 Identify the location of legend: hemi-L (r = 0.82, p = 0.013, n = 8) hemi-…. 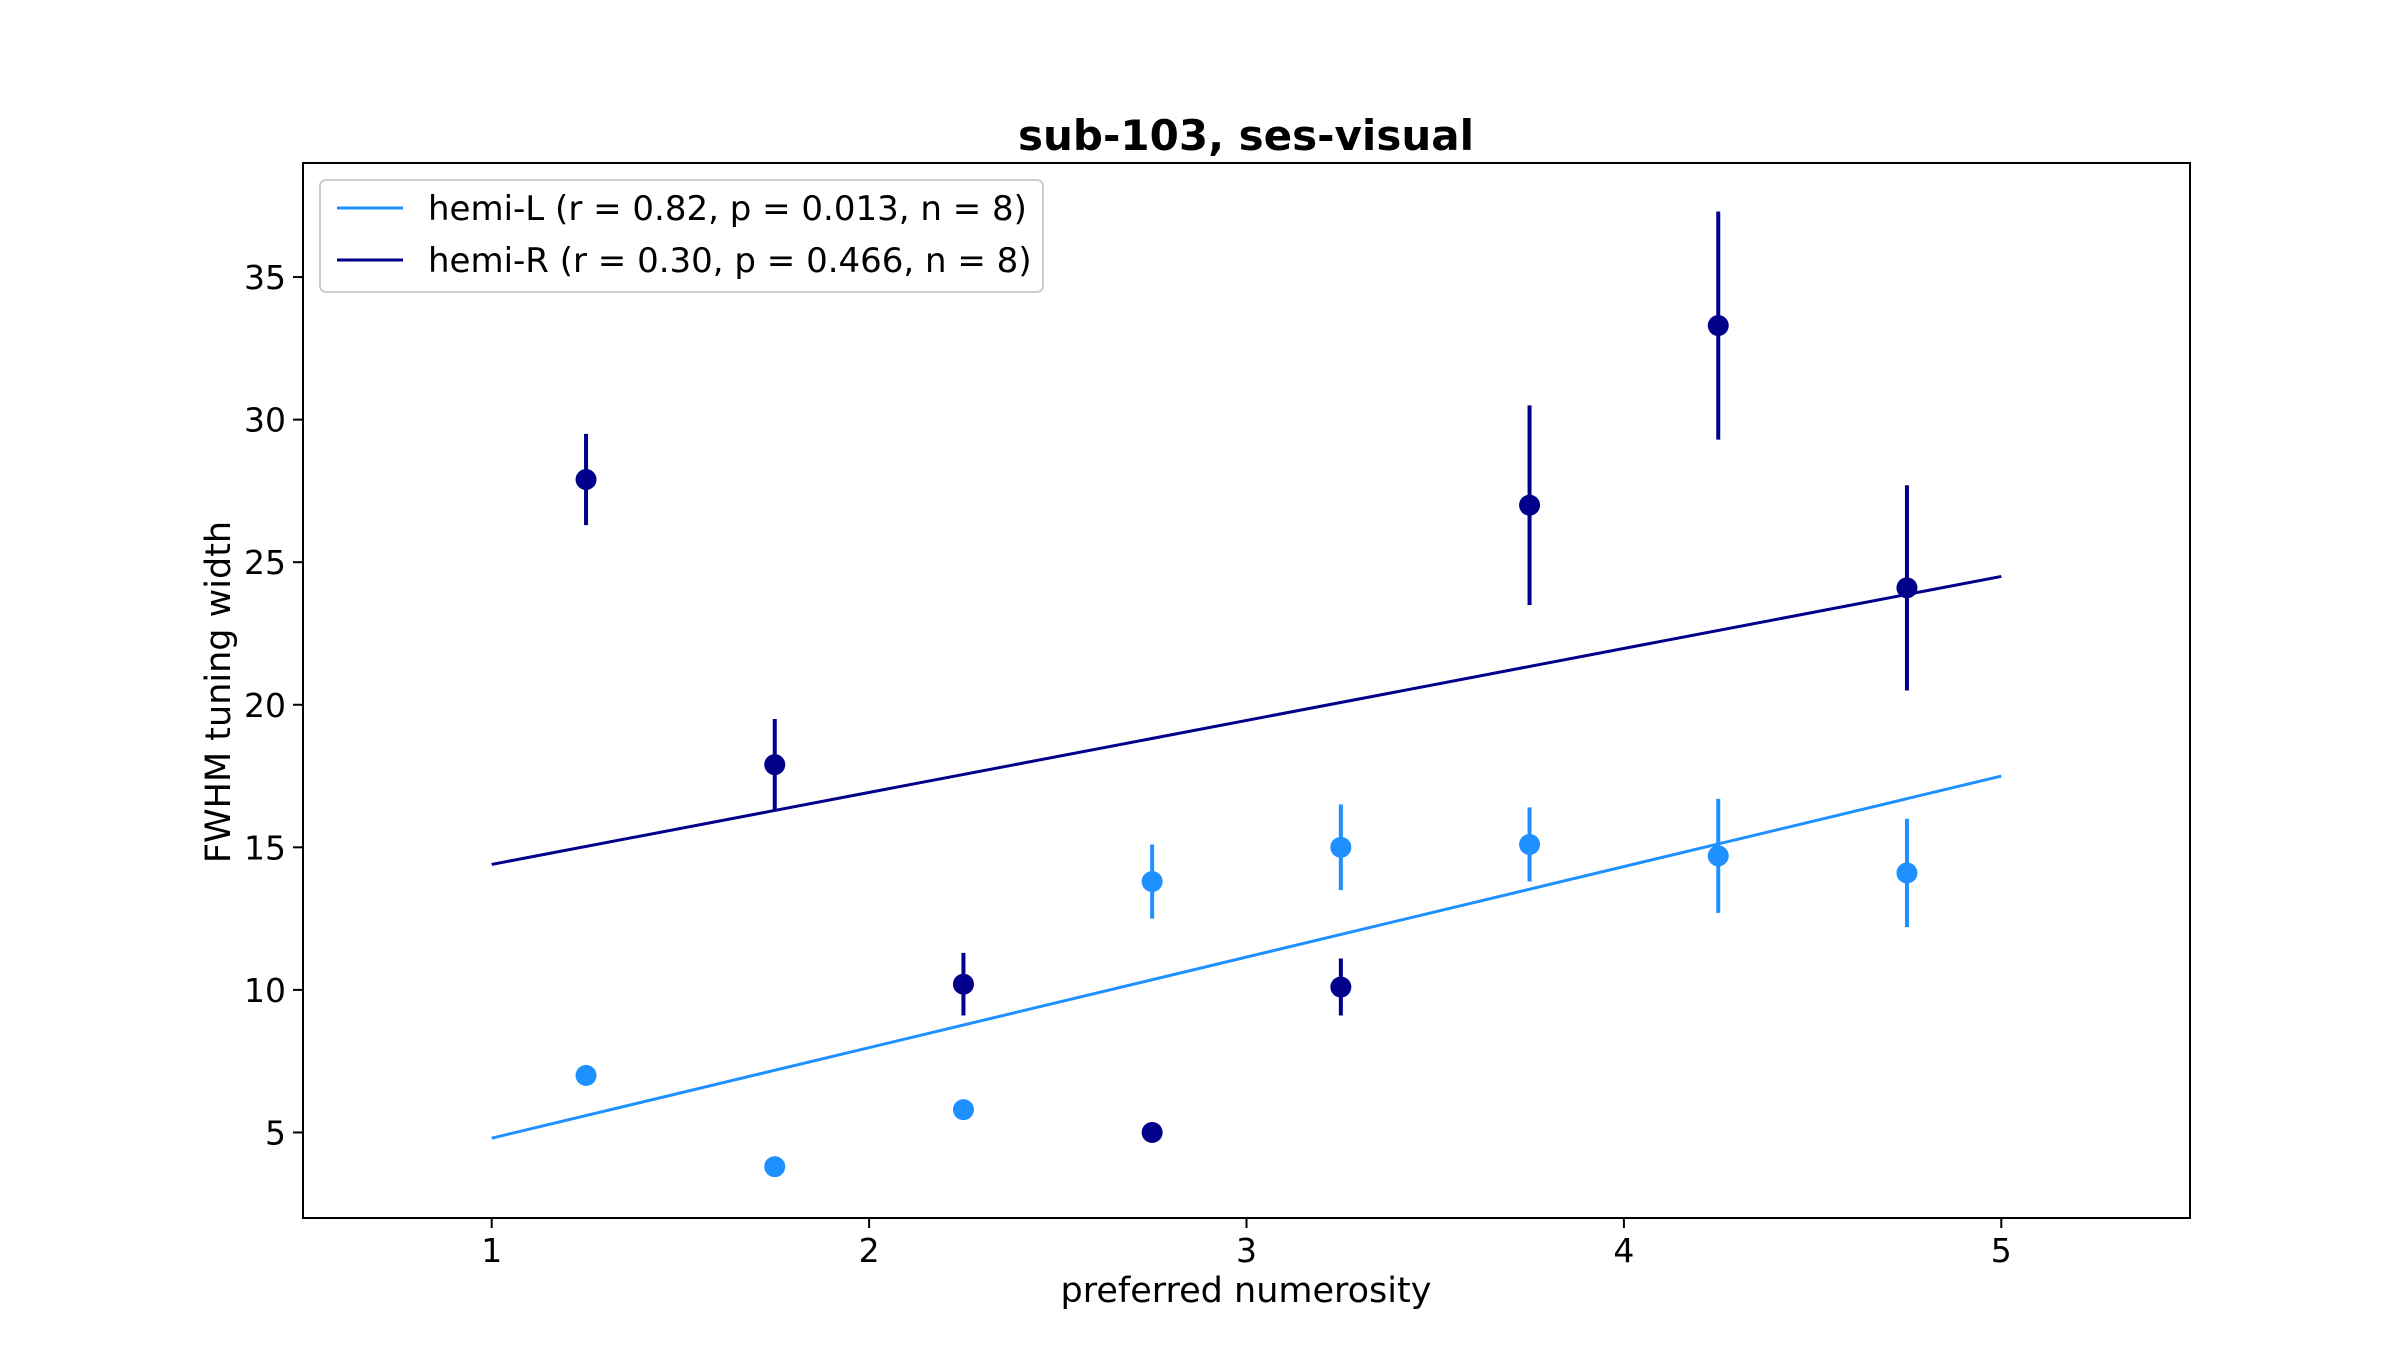
(681, 236).